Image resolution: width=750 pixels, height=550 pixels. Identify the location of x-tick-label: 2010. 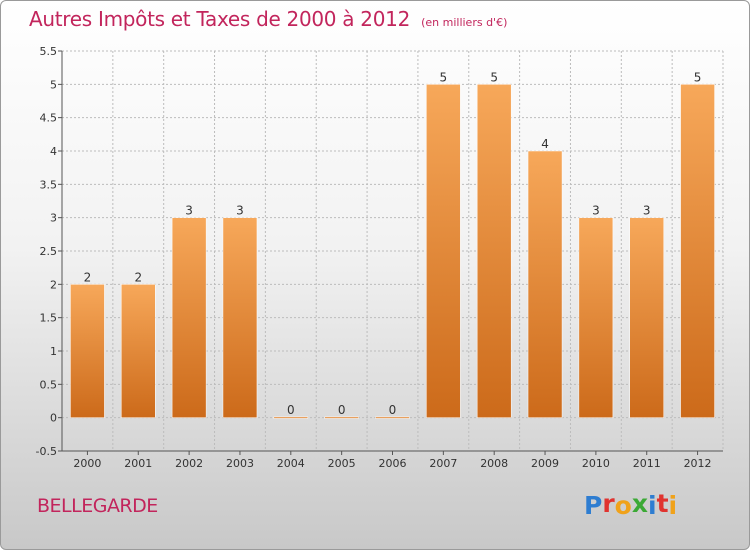
(596, 463).